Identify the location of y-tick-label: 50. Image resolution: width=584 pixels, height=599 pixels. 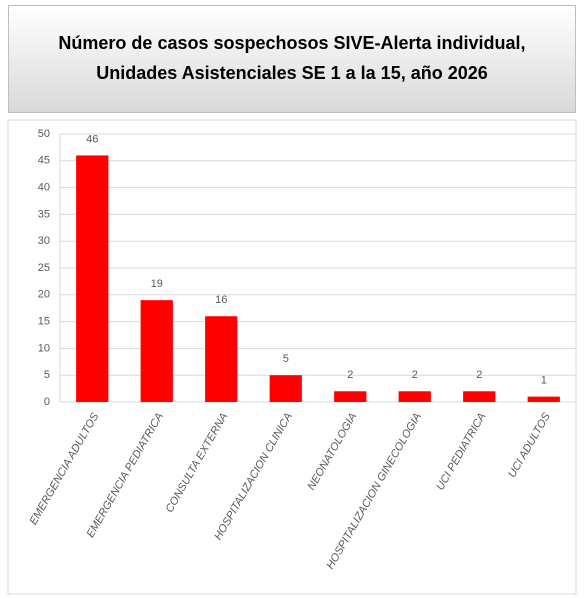
(44, 134).